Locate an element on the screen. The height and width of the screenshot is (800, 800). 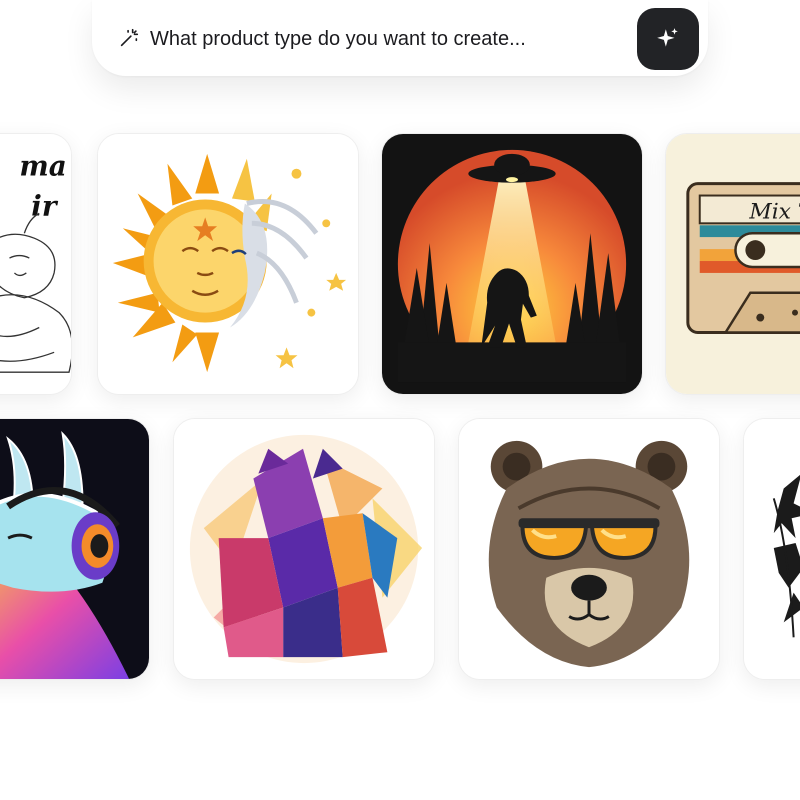
prompt-bar is located at coordinates (400, 38).